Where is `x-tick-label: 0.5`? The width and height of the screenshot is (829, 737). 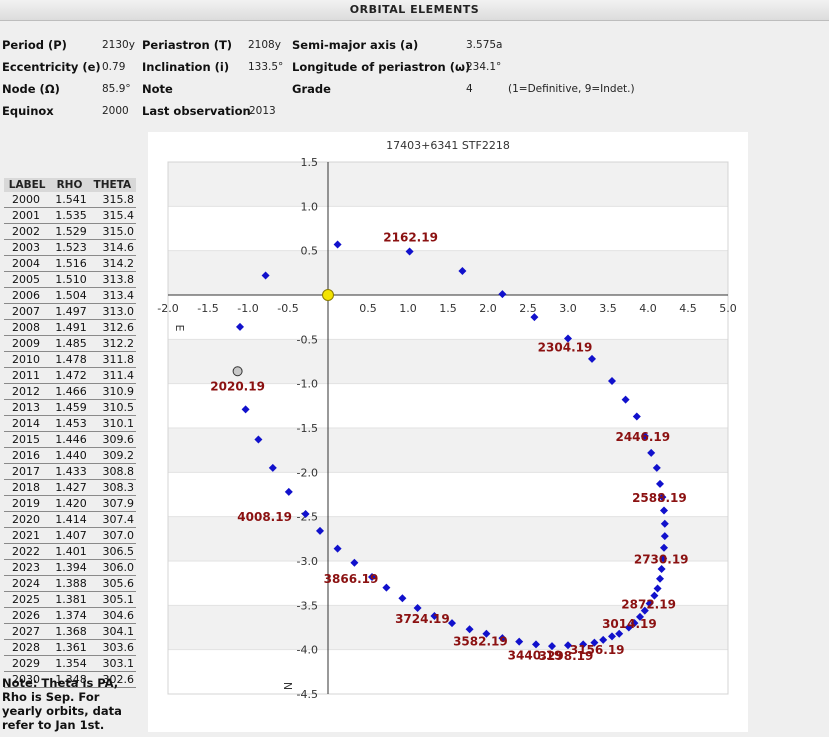 x-tick-label: 0.5 is located at coordinates (368, 308).